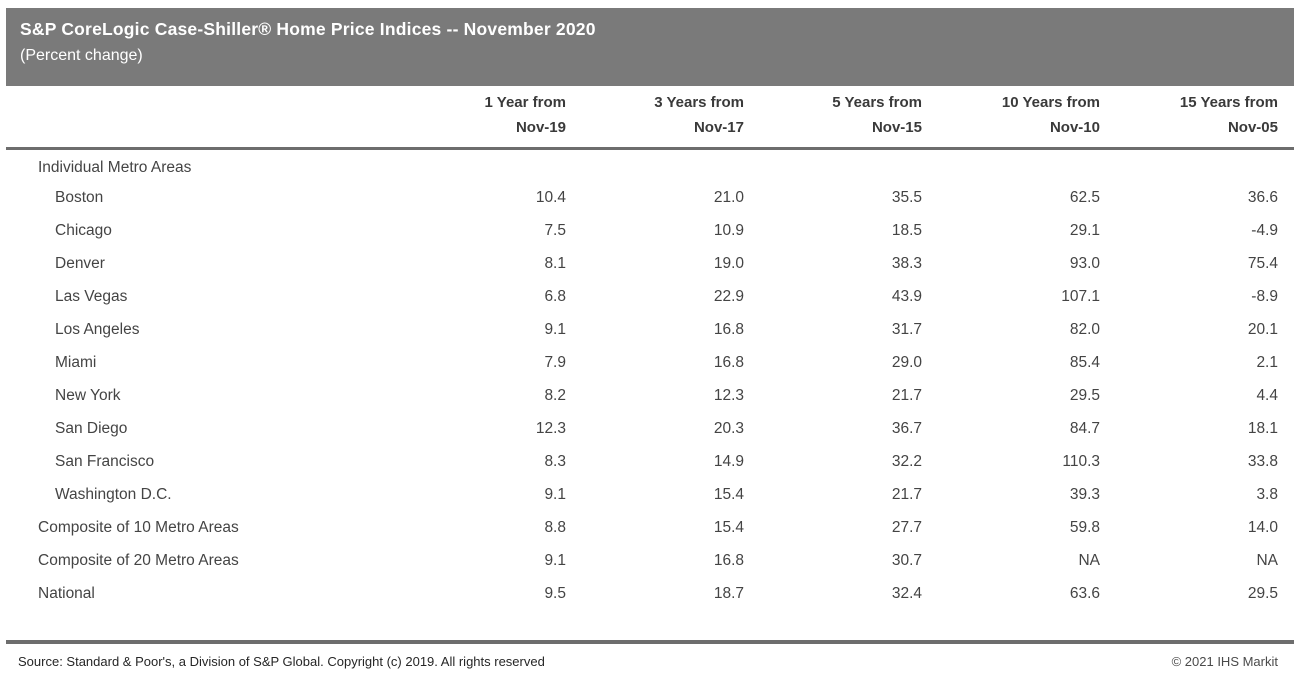  What do you see at coordinates (896, 127) in the screenshot?
I see `column-header-line2: Nov-15` at bounding box center [896, 127].